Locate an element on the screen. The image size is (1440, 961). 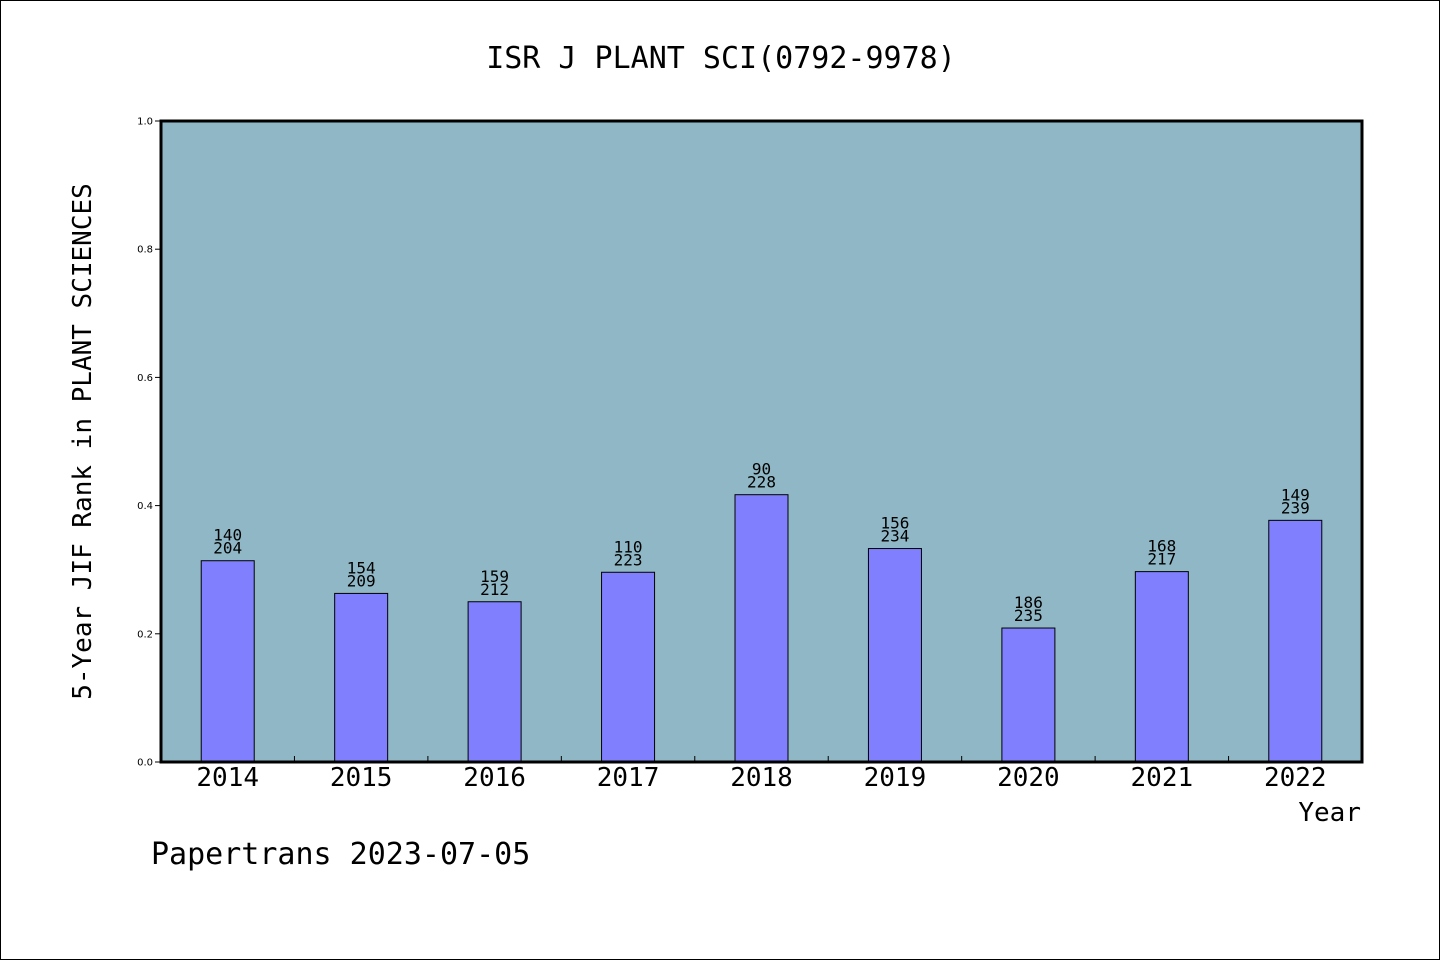
y-tick-label: 0.8 is located at coordinates (145, 250).